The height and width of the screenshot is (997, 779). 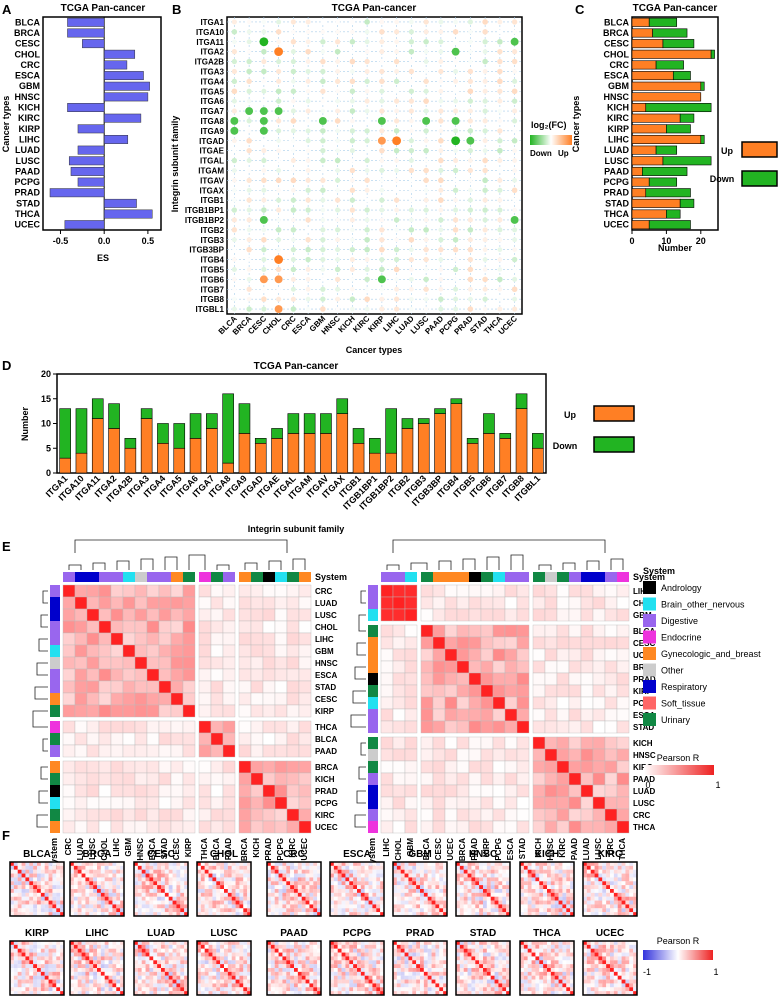 What do you see at coordinates (675, 248) in the screenshot?
I see `panel-c-xlabel: Number` at bounding box center [675, 248].